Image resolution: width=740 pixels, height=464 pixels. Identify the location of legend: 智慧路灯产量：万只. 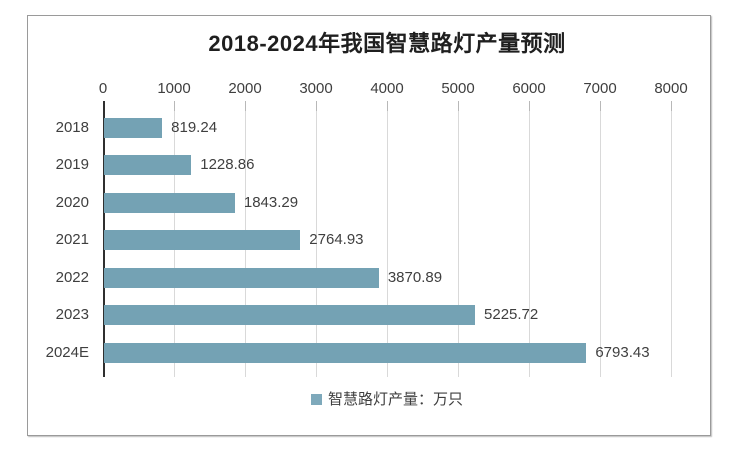
(387, 400).